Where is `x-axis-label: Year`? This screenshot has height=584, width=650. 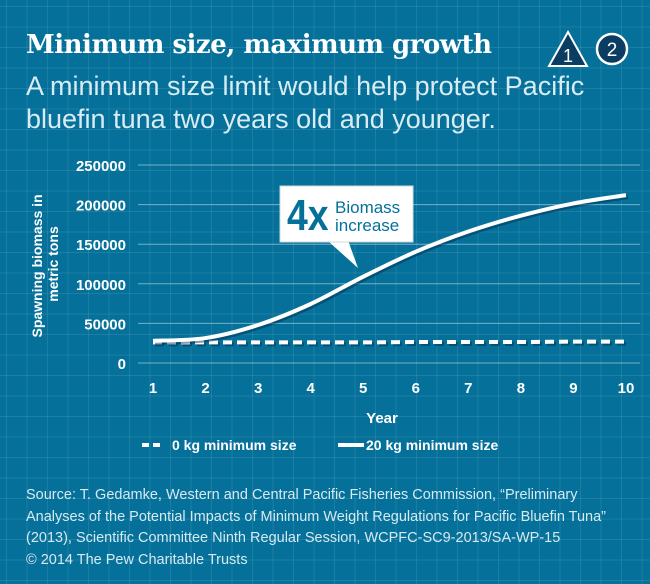
x-axis-label: Year is located at coordinates (382, 418).